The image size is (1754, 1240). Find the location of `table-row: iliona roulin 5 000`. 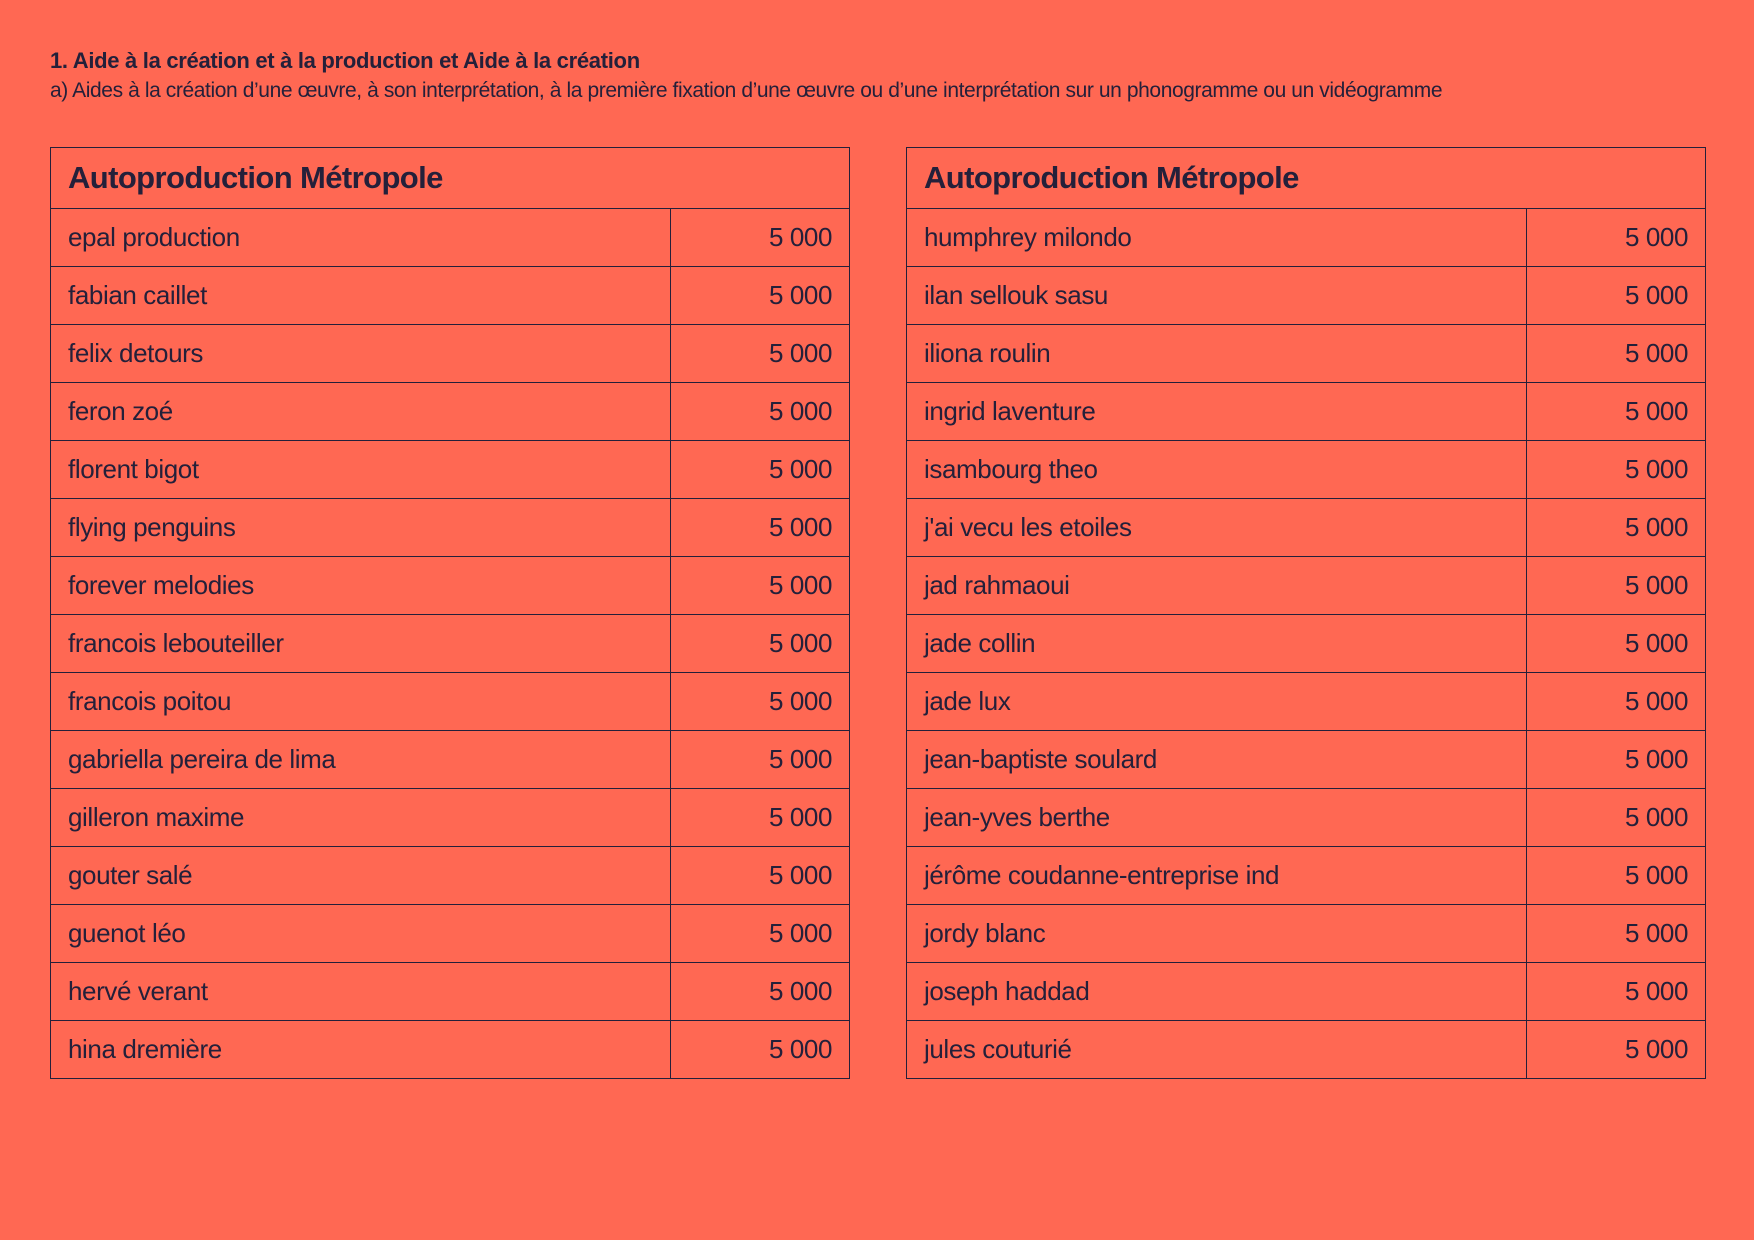

table-row: iliona roulin 5 000 is located at coordinates (1306, 353).